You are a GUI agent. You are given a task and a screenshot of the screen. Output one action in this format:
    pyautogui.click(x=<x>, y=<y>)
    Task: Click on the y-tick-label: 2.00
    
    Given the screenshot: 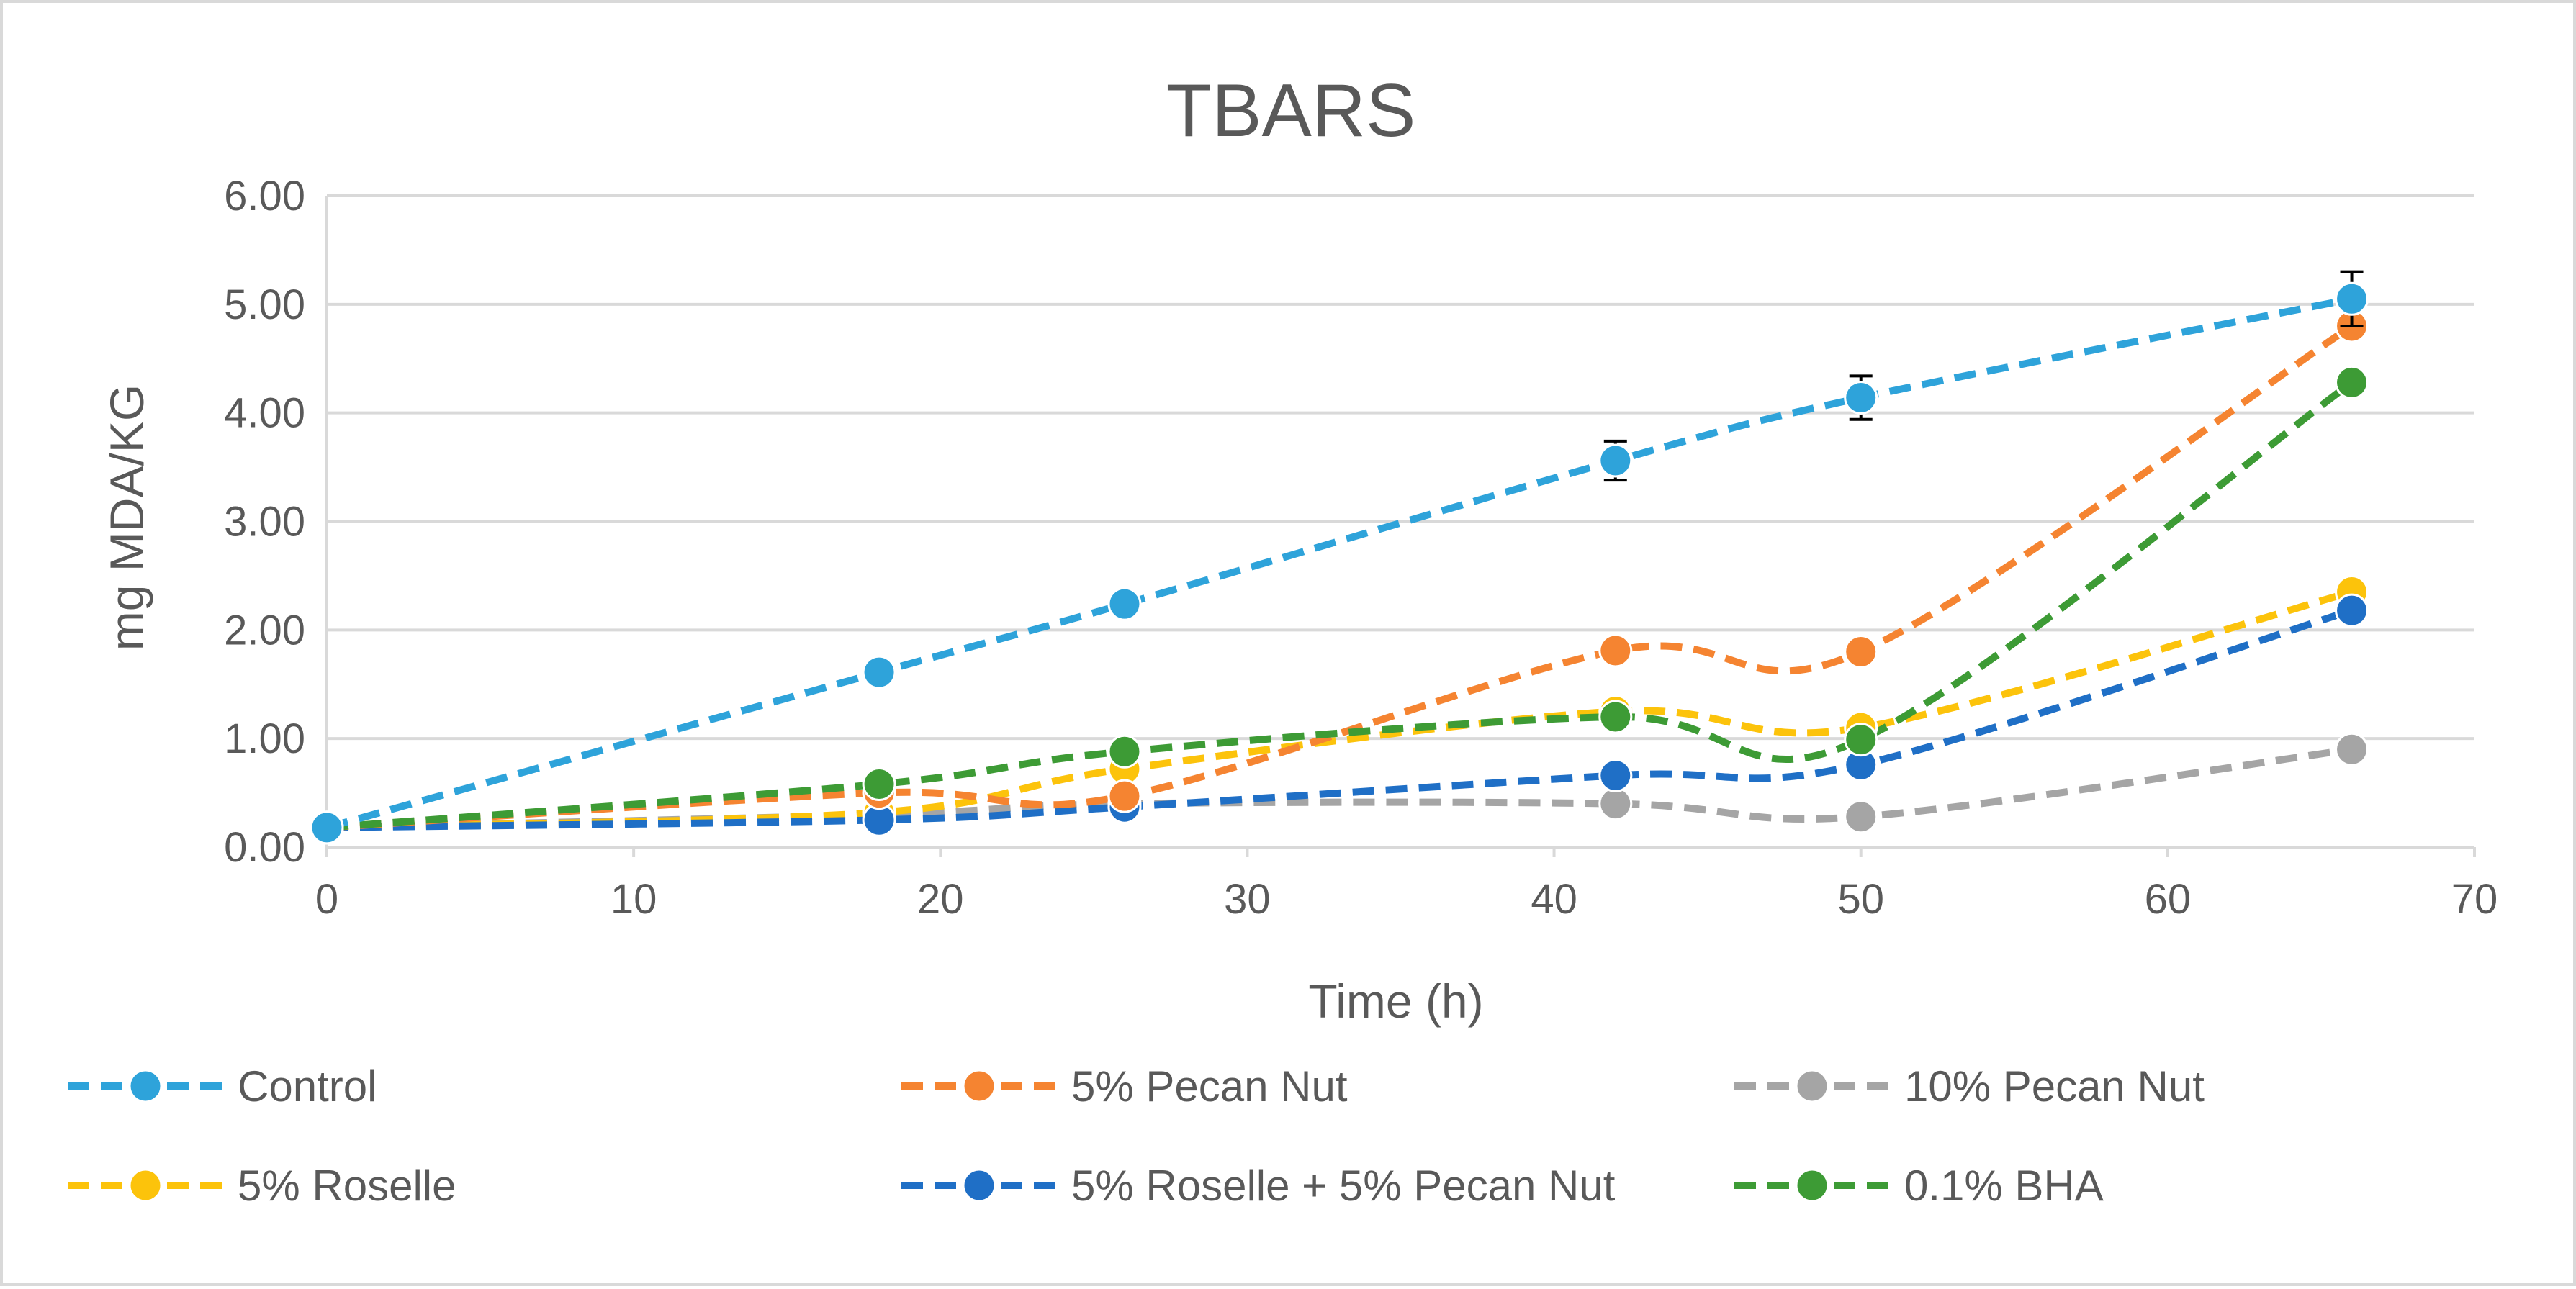 What is the action you would take?
    pyautogui.click(x=264, y=630)
    